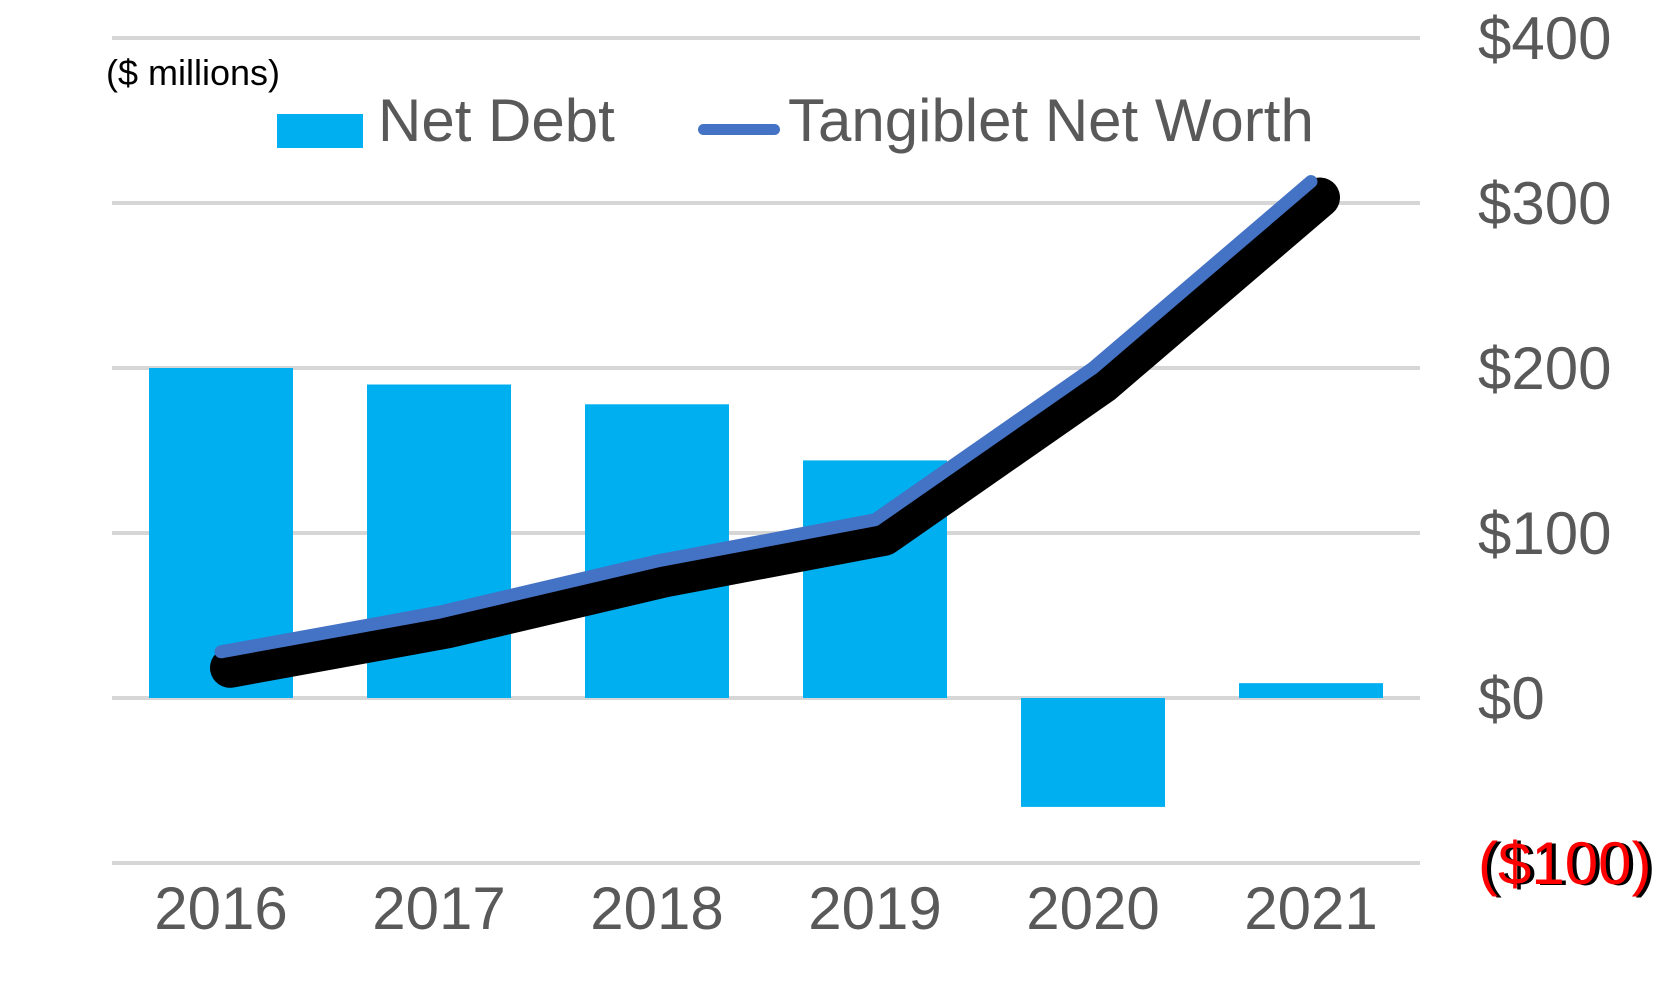 The width and height of the screenshot is (1655, 990). I want to click on y-tick-label-200: $200, so click(1544, 368).